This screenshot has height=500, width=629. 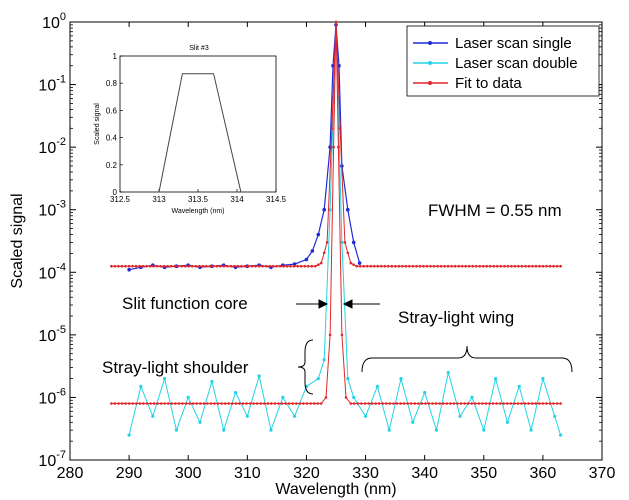 I want to click on x-tick-label: 350, so click(x=483, y=473).